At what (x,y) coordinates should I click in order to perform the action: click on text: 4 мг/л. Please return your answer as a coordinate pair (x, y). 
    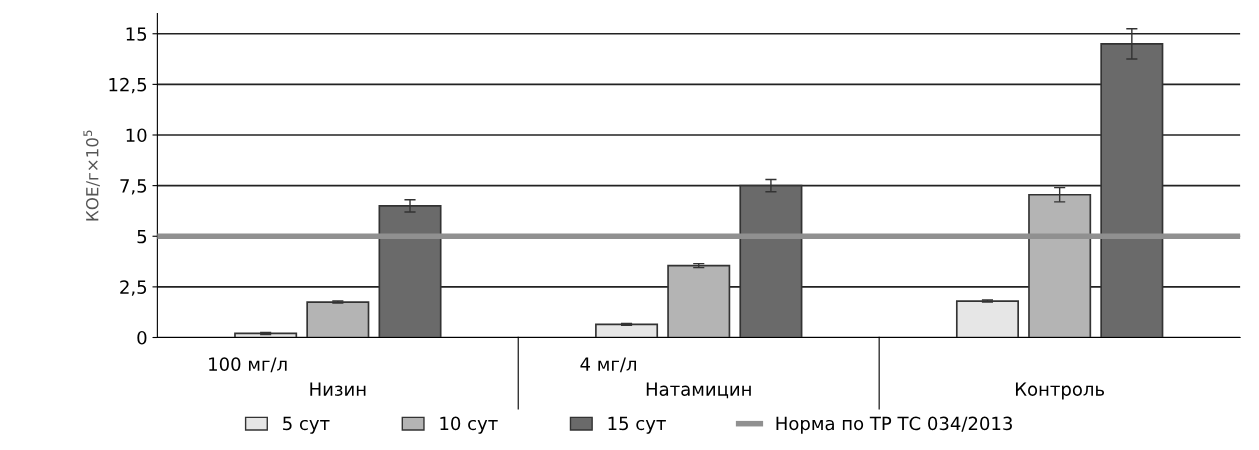
    Looking at the image, I should click on (608, 365).